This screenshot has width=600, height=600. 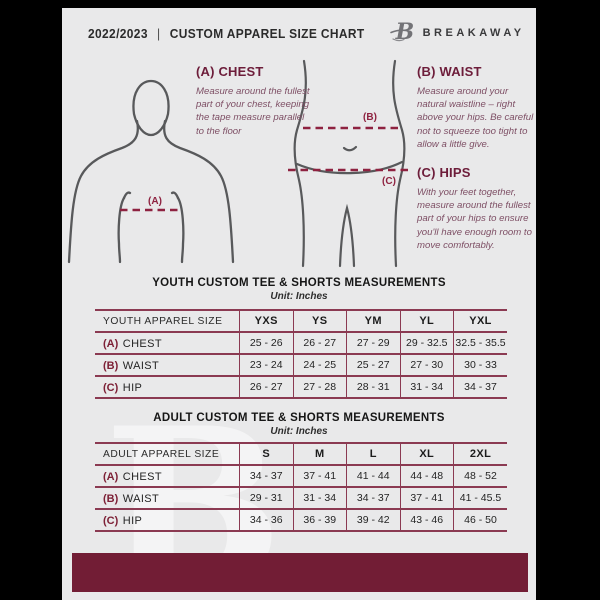 What do you see at coordinates (319, 387) in the screenshot?
I see `youth-hip-ys: 27 - 28` at bounding box center [319, 387].